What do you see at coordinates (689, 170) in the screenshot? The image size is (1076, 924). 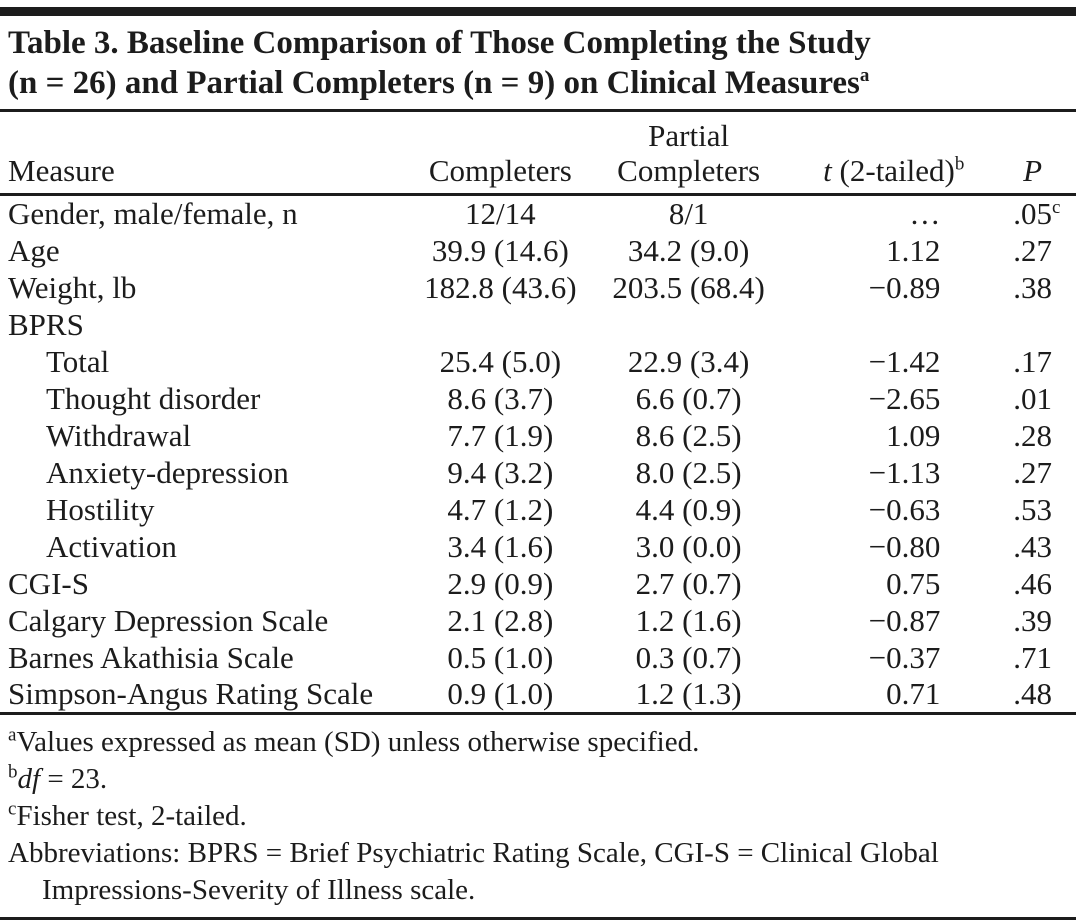 I see `partial-header-line2: Completers` at bounding box center [689, 170].